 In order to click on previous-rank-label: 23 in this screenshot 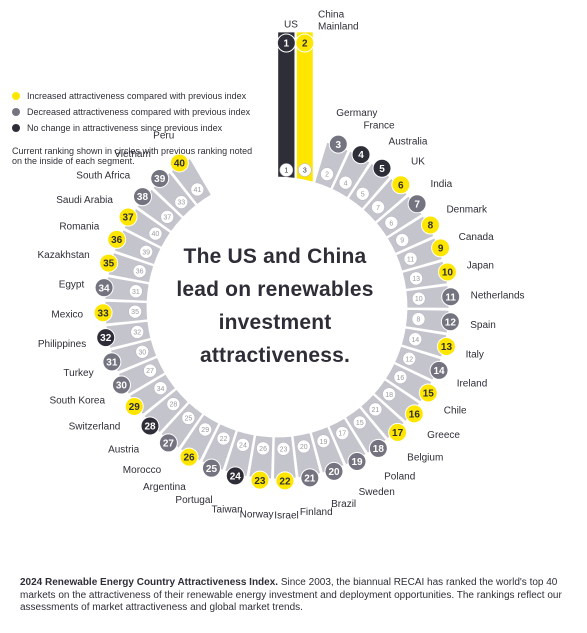, I will do `click(284, 449)`.